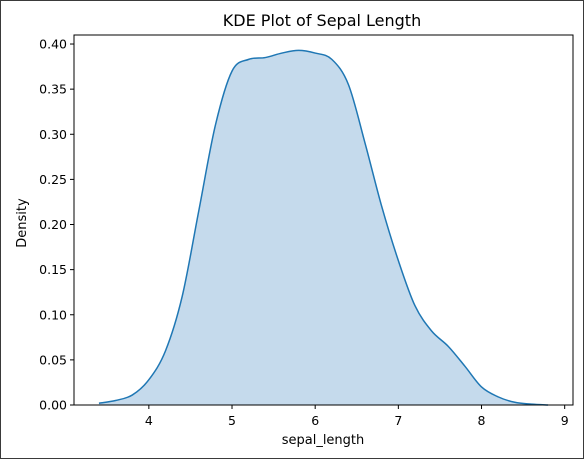 This screenshot has height=459, width=584. I want to click on y-axis-ticks: 0.00 0.05 0.10 0.15 0.20 0.25 0.30 0.35 0.40, so click(56, 225).